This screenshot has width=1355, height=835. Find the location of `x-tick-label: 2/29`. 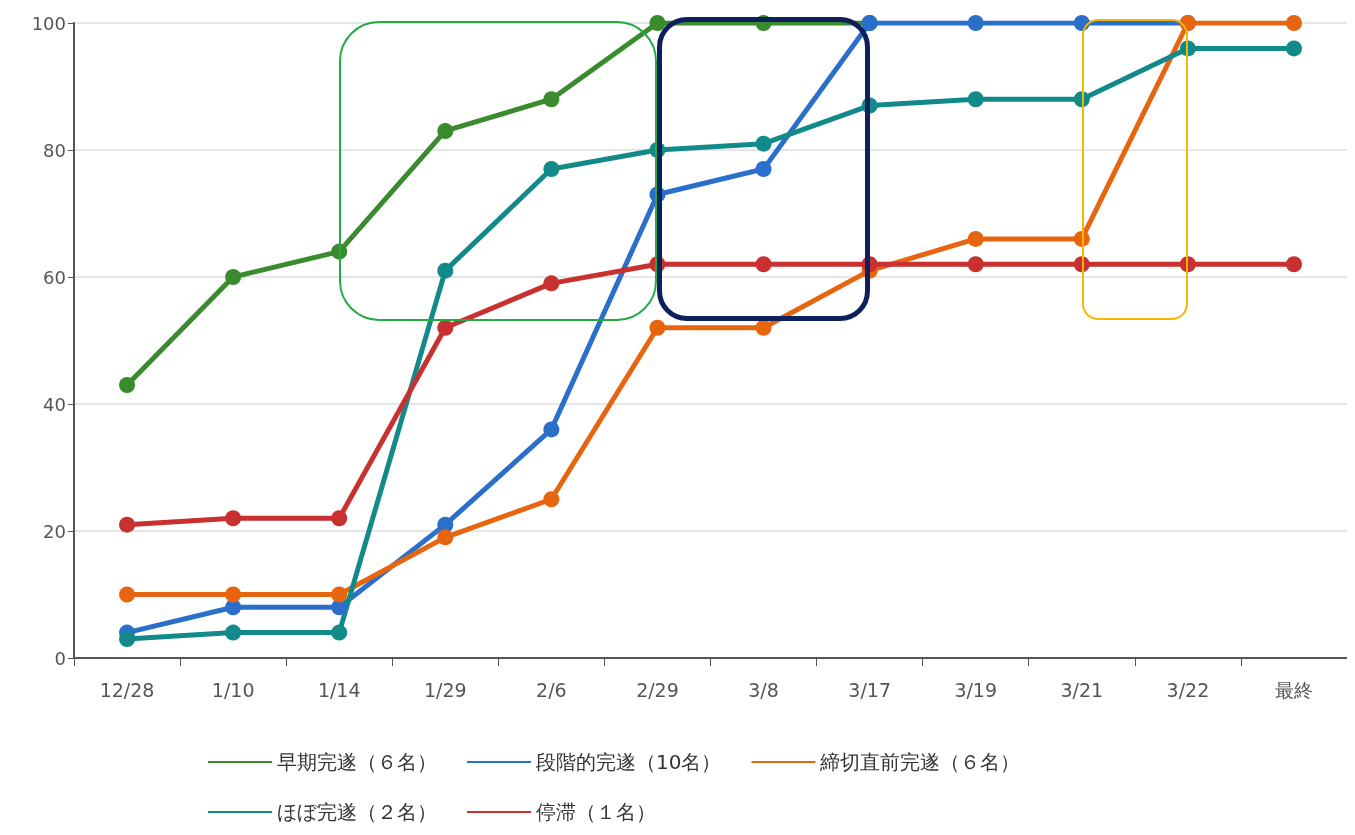

x-tick-label: 2/29 is located at coordinates (657, 689).